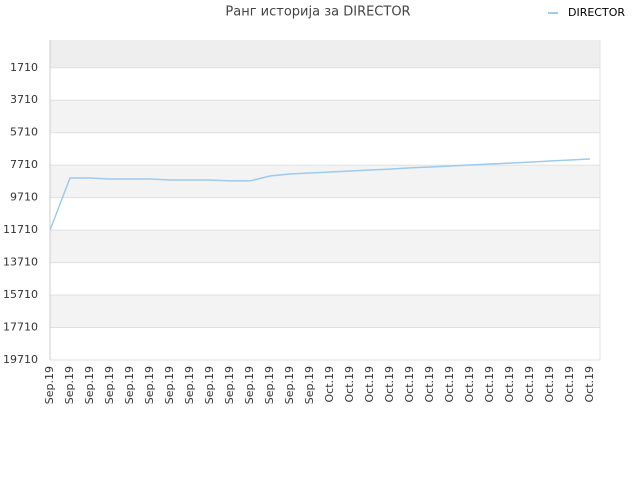 This screenshot has height=484, width=640. What do you see at coordinates (20, 327) in the screenshot?
I see `y-tick-label: 17710` at bounding box center [20, 327].